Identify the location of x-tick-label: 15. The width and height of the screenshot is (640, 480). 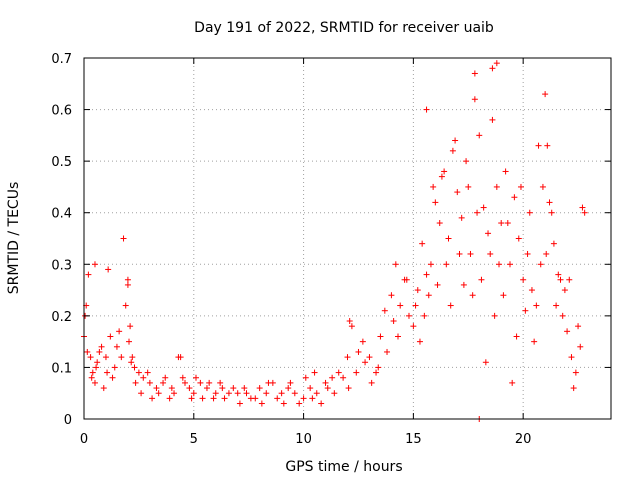
(413, 439).